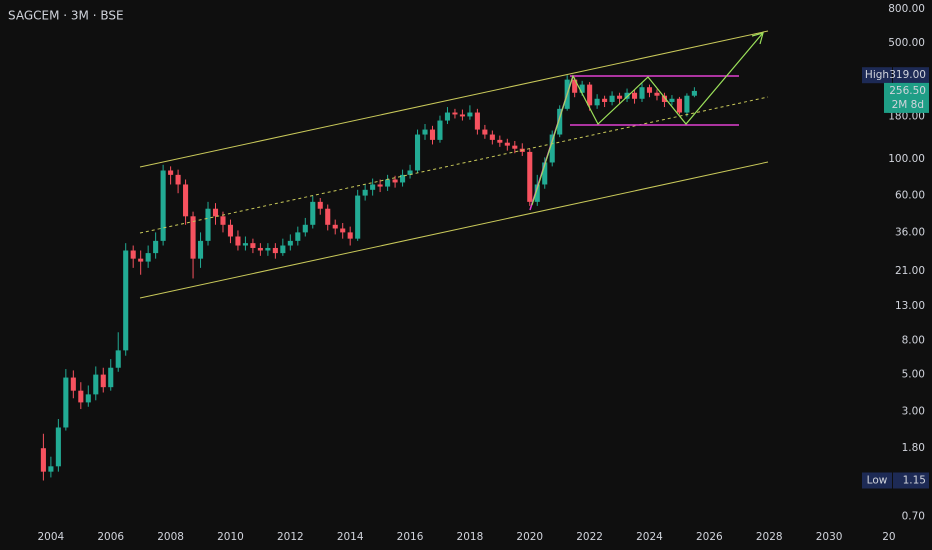 The height and width of the screenshot is (550, 932). What do you see at coordinates (913, 341) in the screenshot?
I see `y-tick-label: 8.00` at bounding box center [913, 341].